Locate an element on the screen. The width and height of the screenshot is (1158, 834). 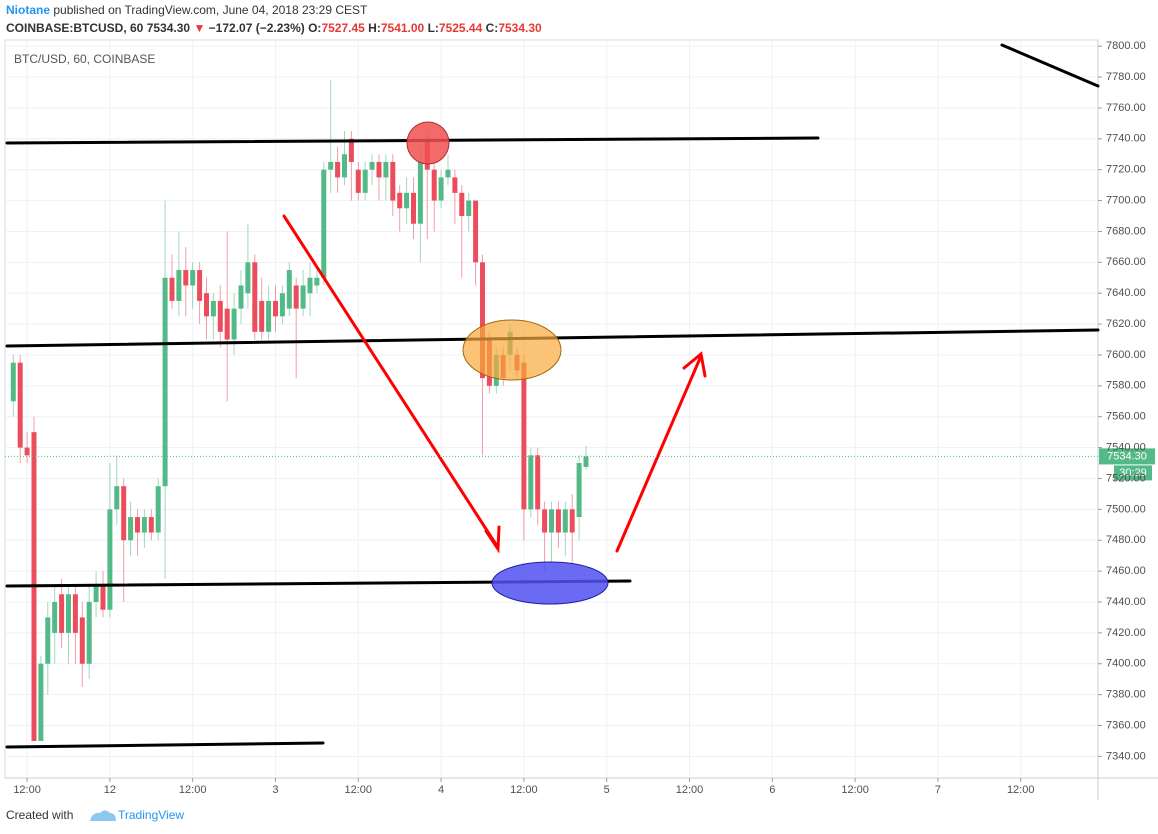
c-label: C: is located at coordinates (492, 28).